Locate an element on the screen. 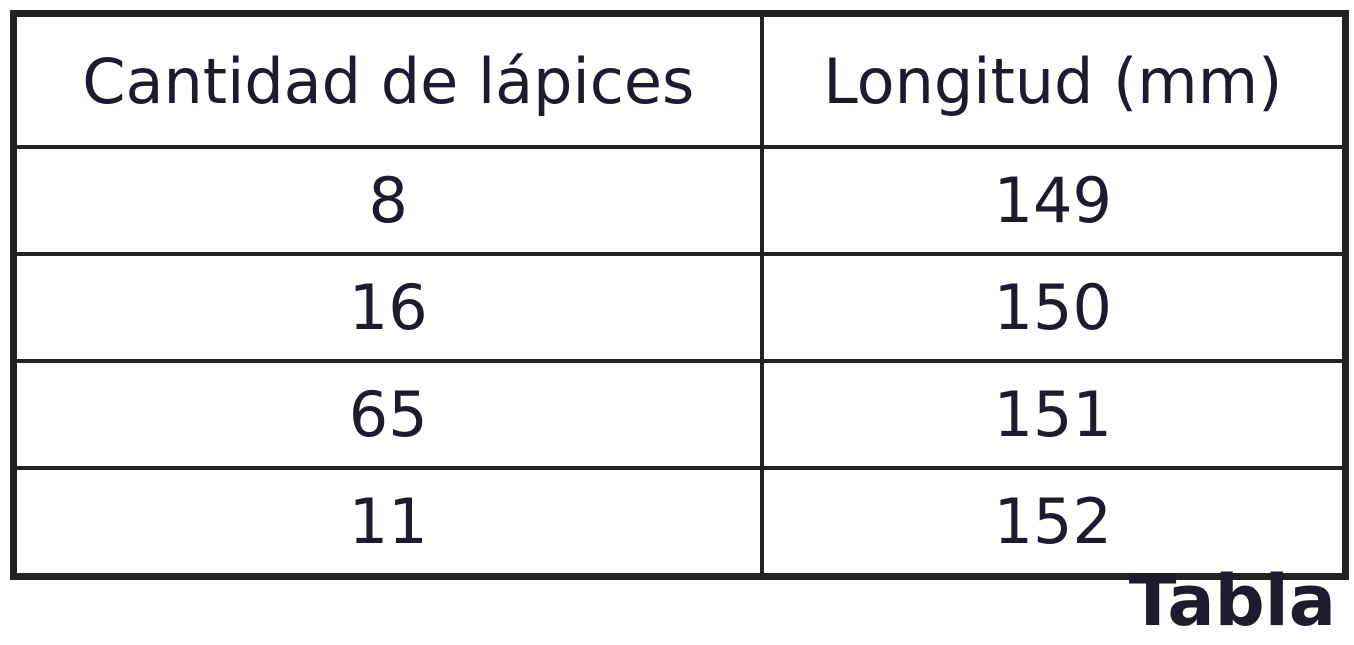 Image resolution: width=1354 pixels, height=645 pixels. header-cell-length: Longitud (mm) is located at coordinates (1053, 80).